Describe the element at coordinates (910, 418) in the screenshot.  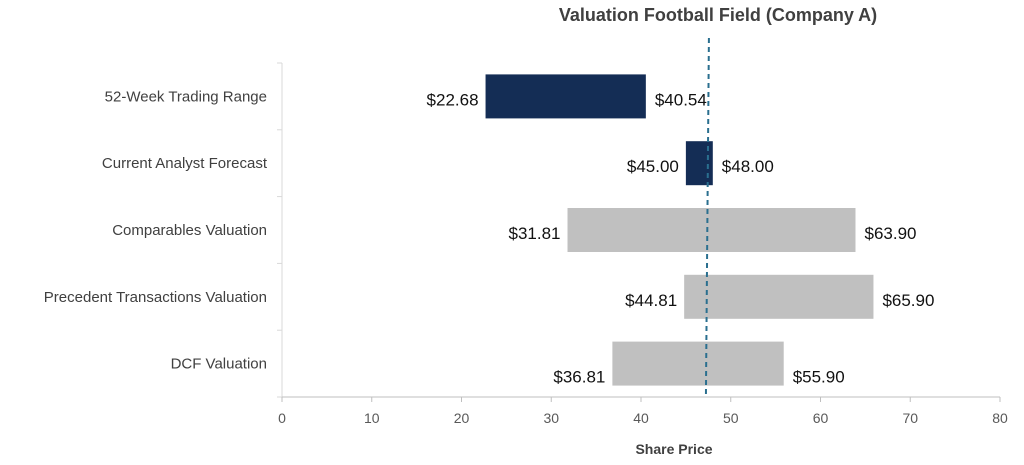
I see `x-tick-label: 70` at that location.